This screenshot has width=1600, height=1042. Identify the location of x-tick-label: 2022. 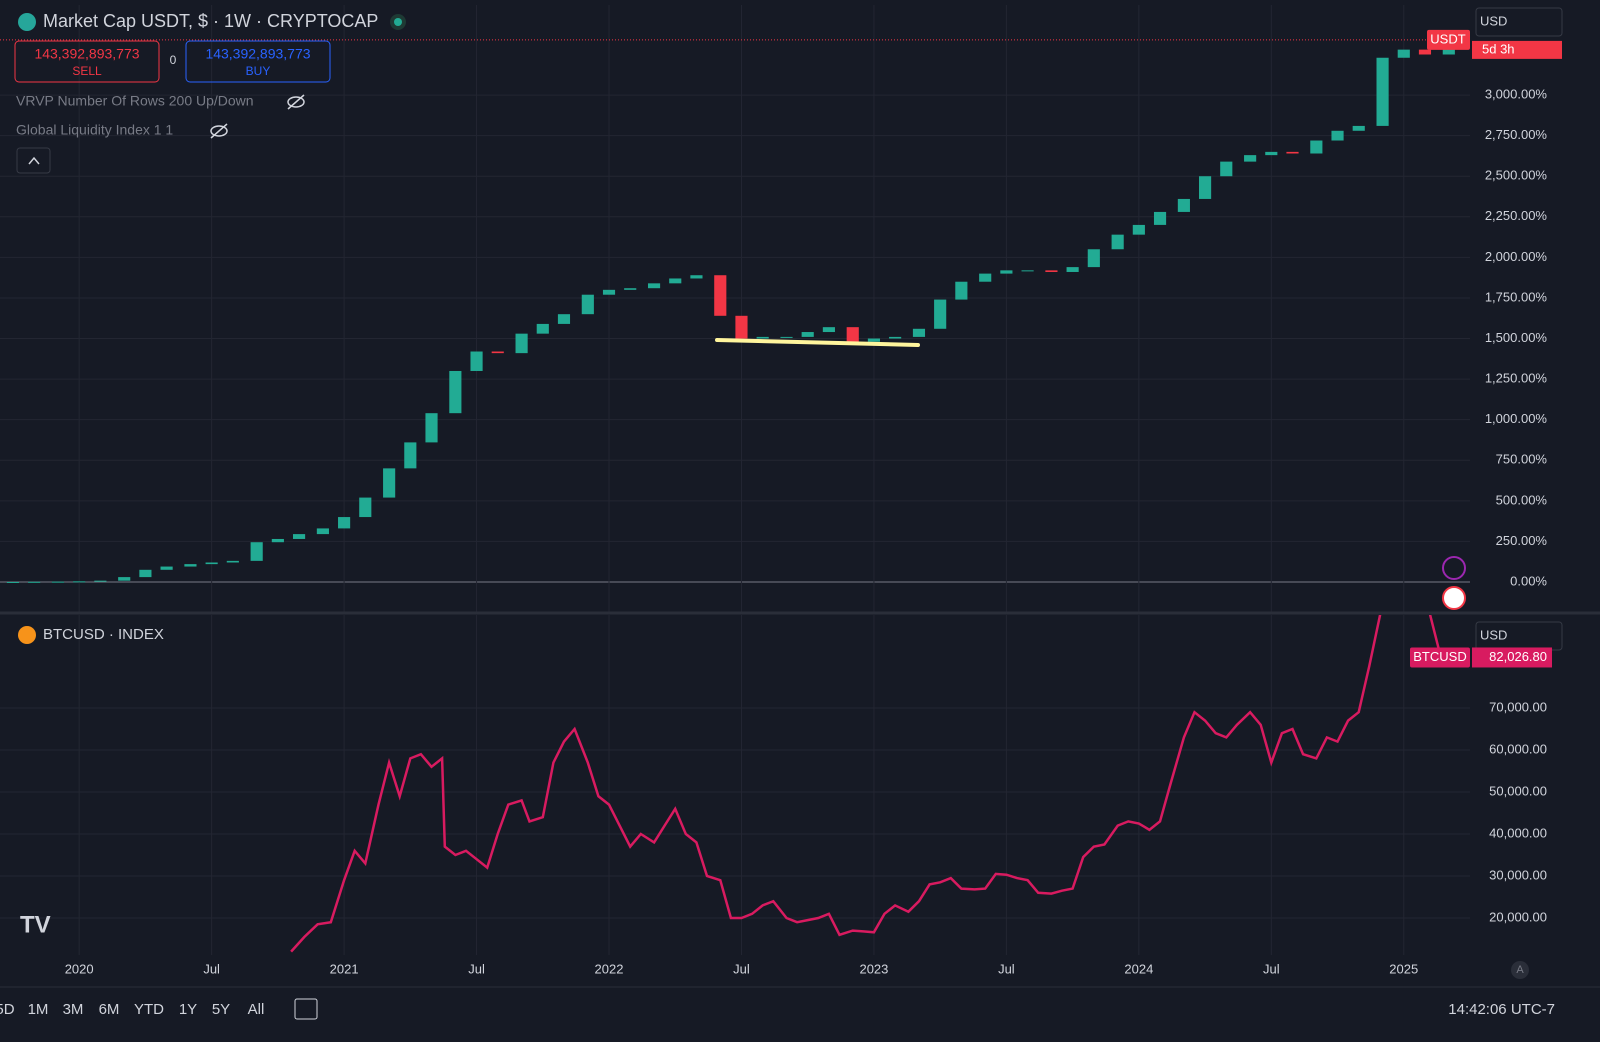
(609, 968).